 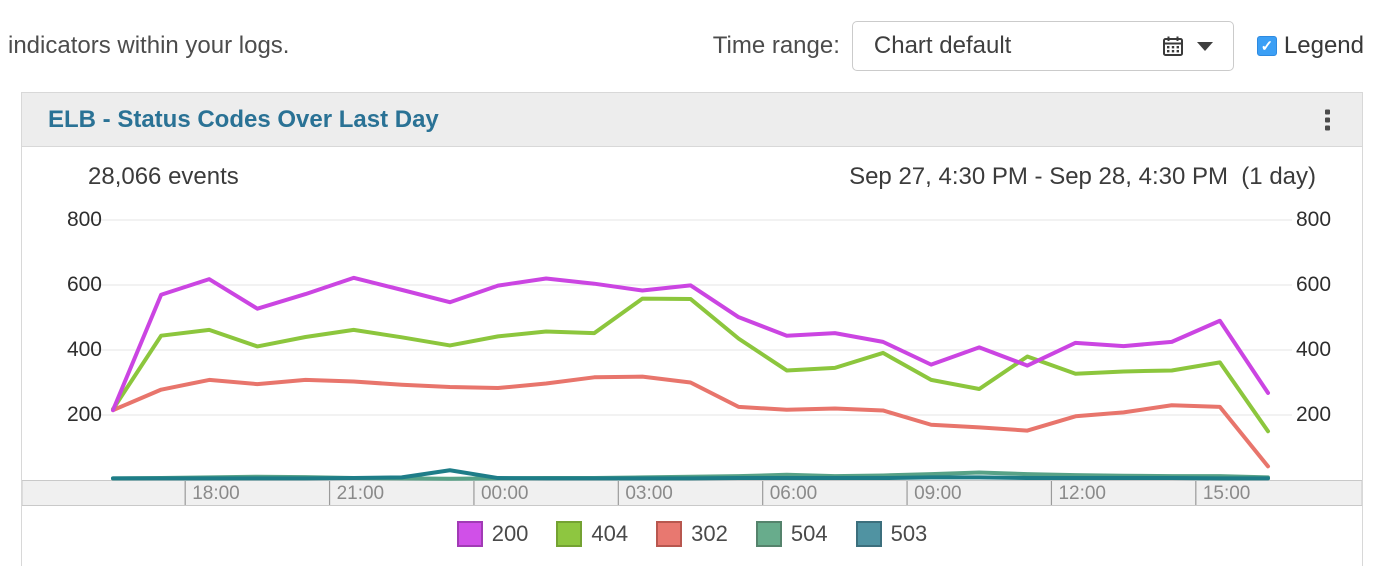 I want to click on legend-item-302: 302, so click(x=692, y=534).